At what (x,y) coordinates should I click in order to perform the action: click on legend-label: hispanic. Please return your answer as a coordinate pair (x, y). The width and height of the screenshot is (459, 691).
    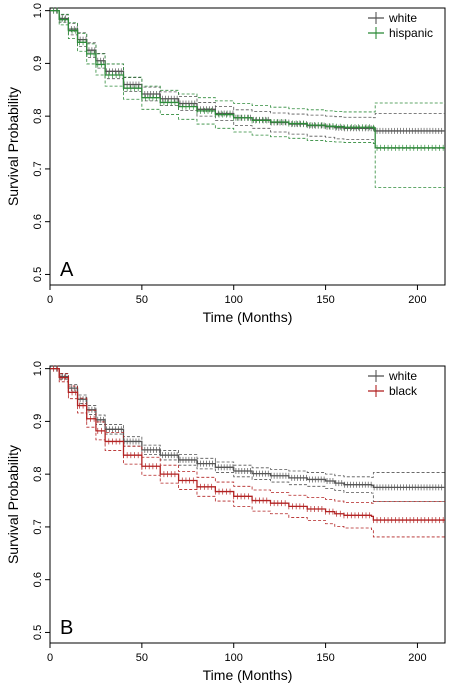
    Looking at the image, I should click on (411, 33).